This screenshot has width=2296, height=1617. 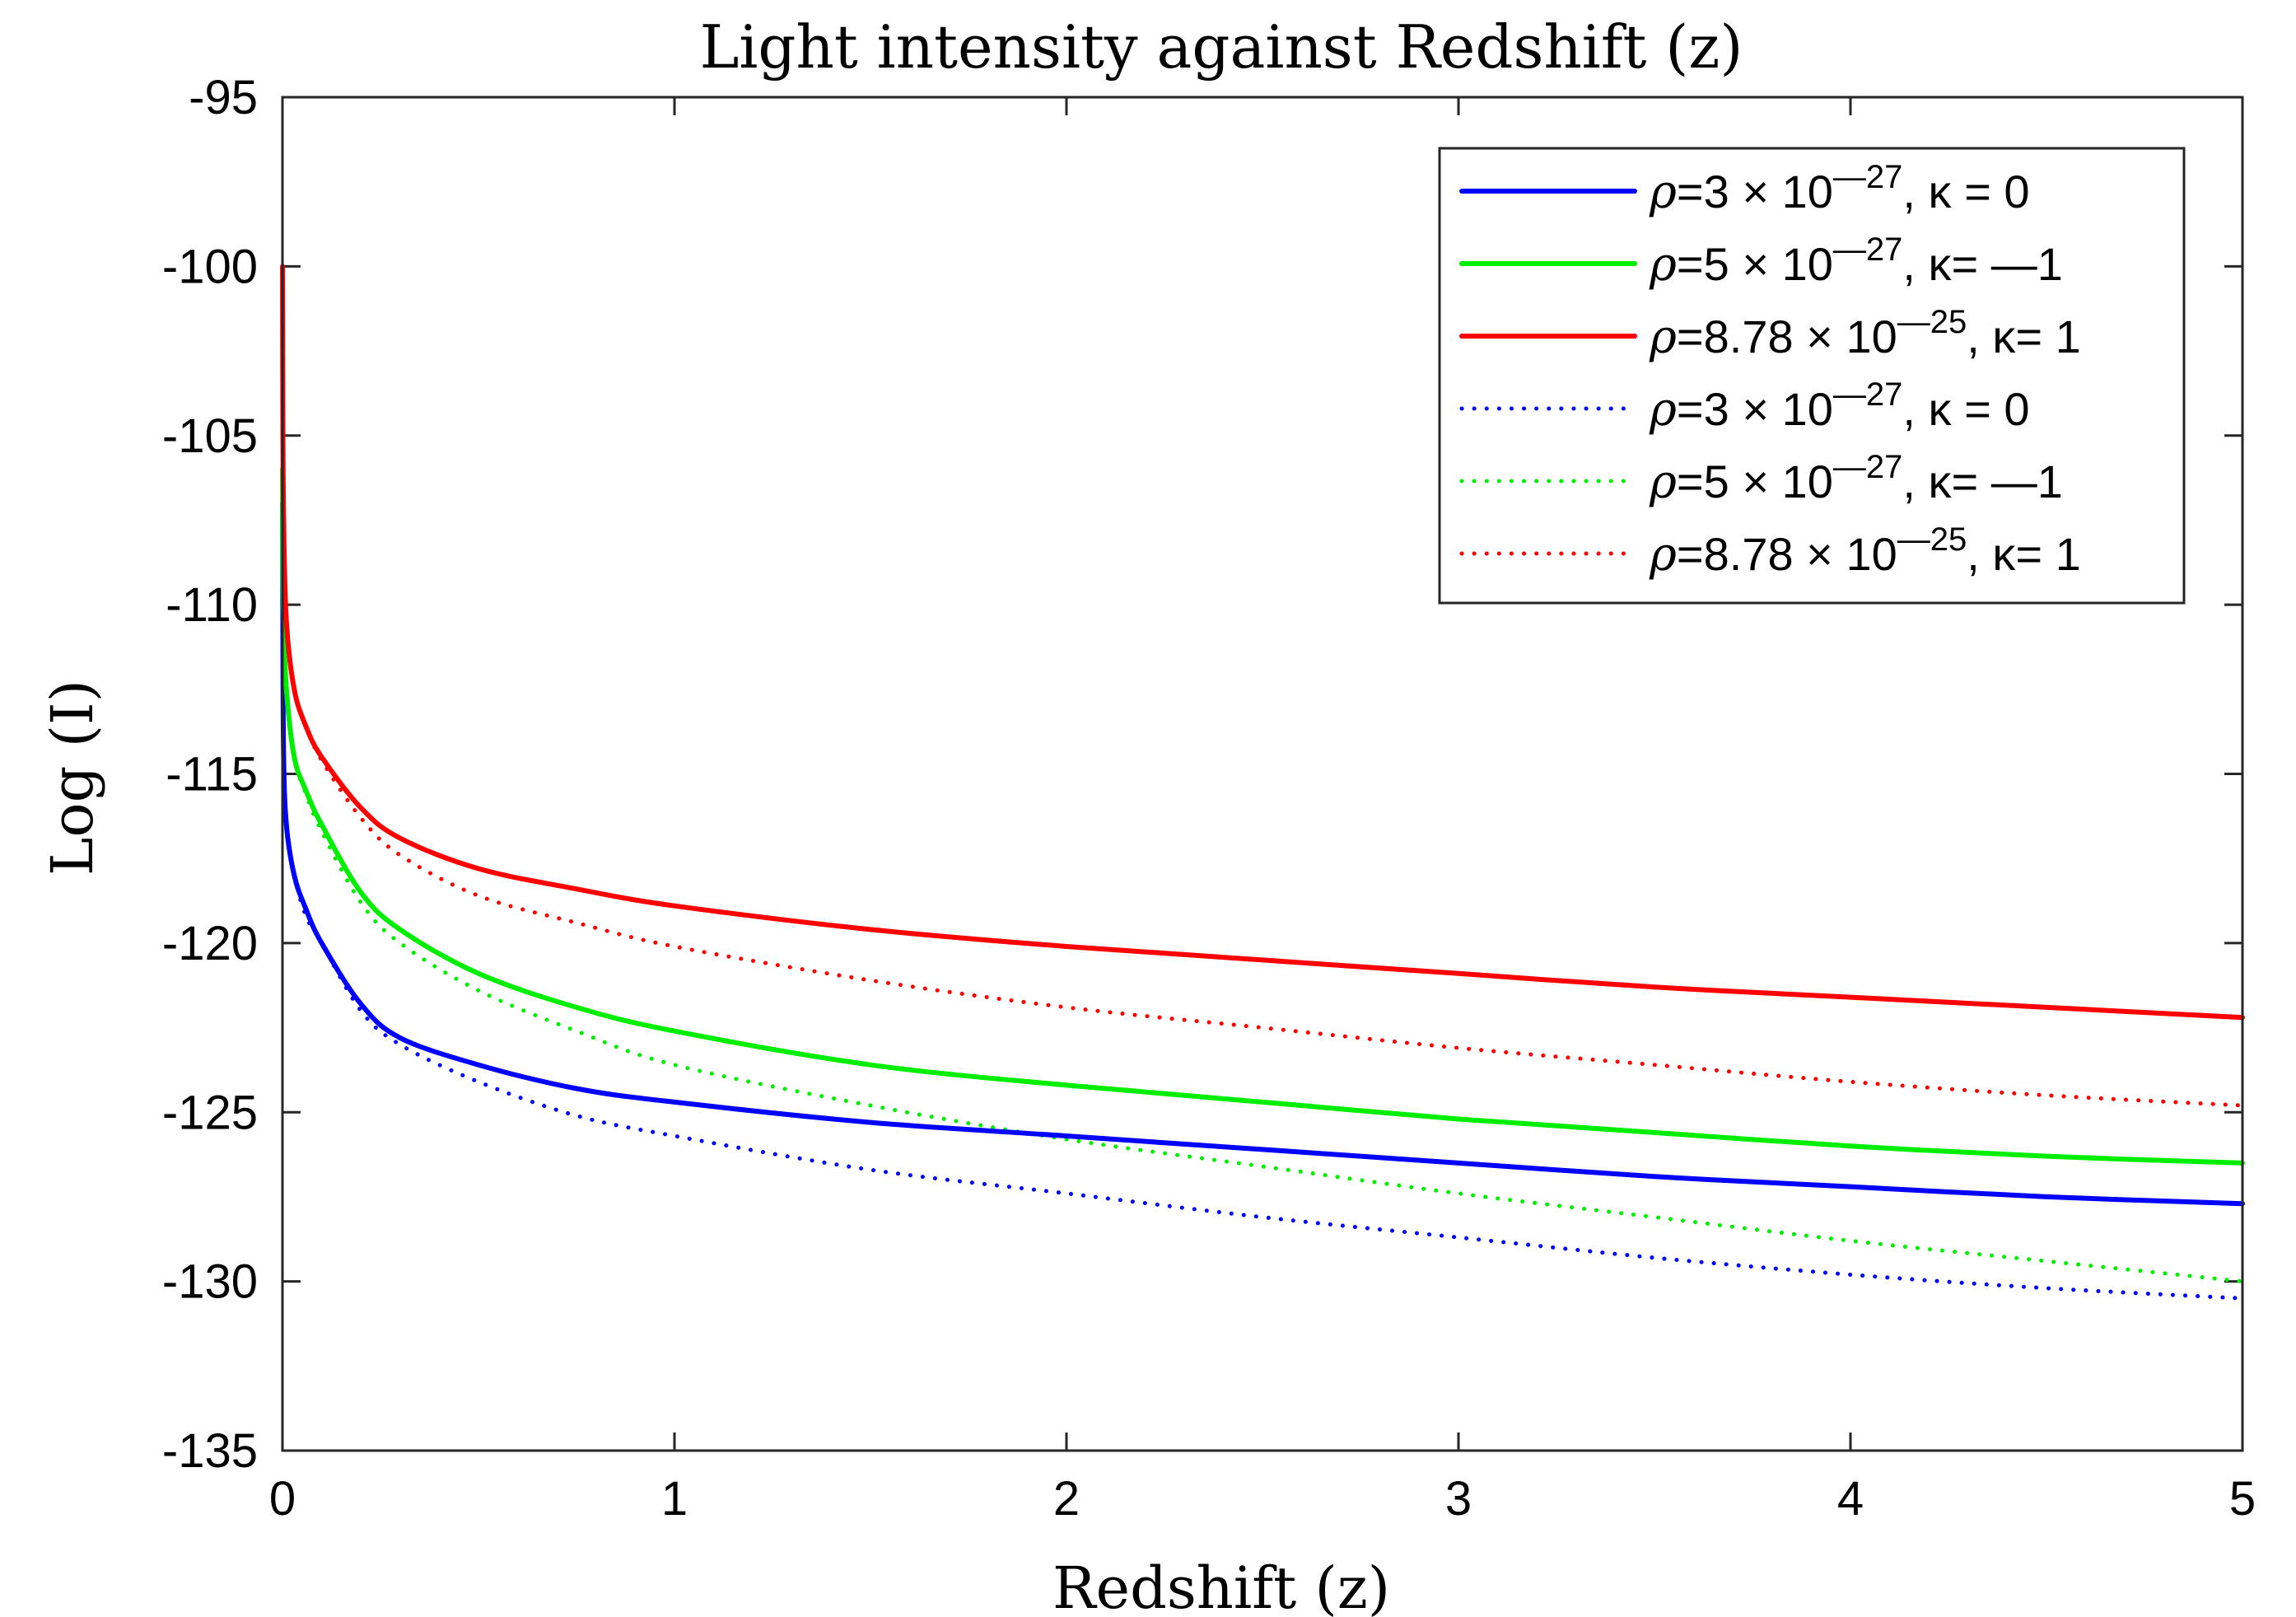 I want to click on x-tick-label: 0, so click(x=282, y=1499).